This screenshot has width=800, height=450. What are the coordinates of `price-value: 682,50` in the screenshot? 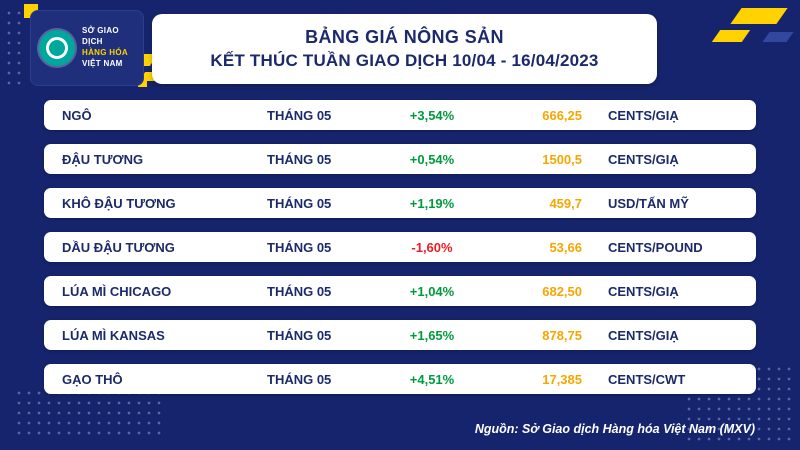 It's located at (562, 291).